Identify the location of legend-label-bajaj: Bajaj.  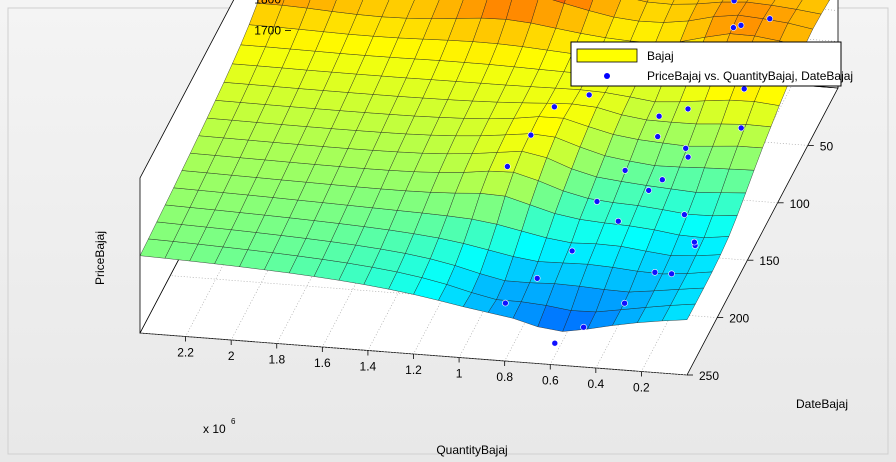
(660, 56).